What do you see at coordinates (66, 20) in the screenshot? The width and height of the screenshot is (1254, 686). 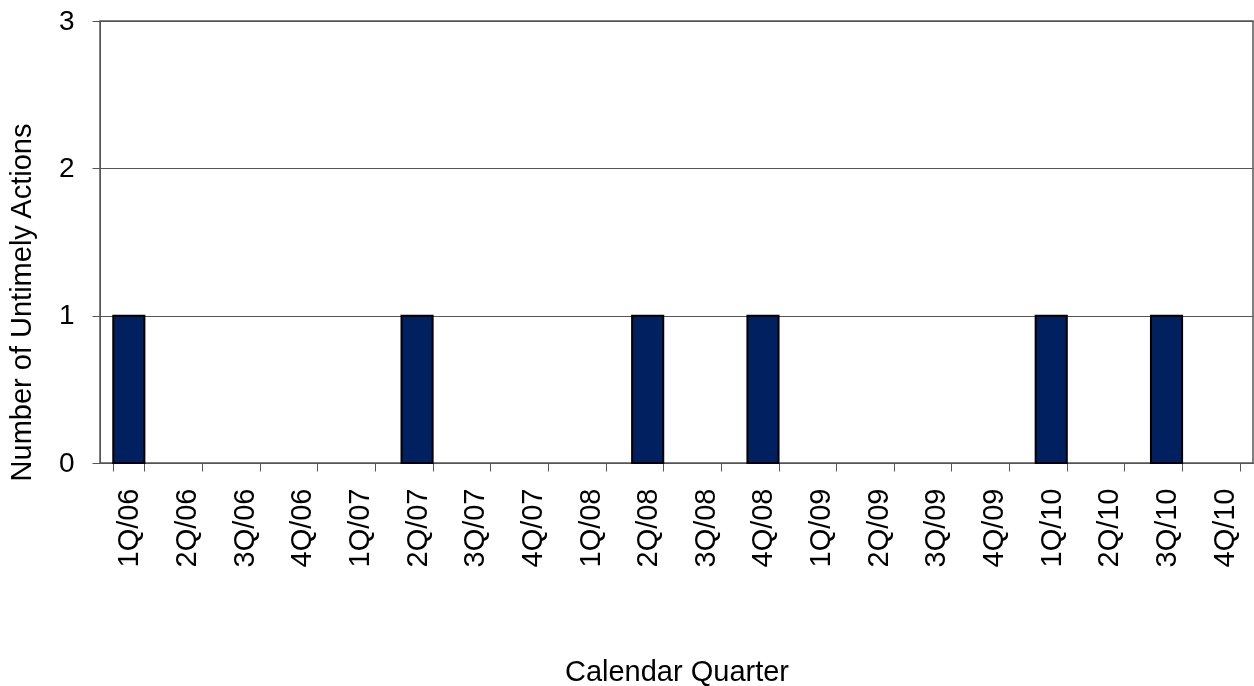 I see `y-tick-label: 3` at bounding box center [66, 20].